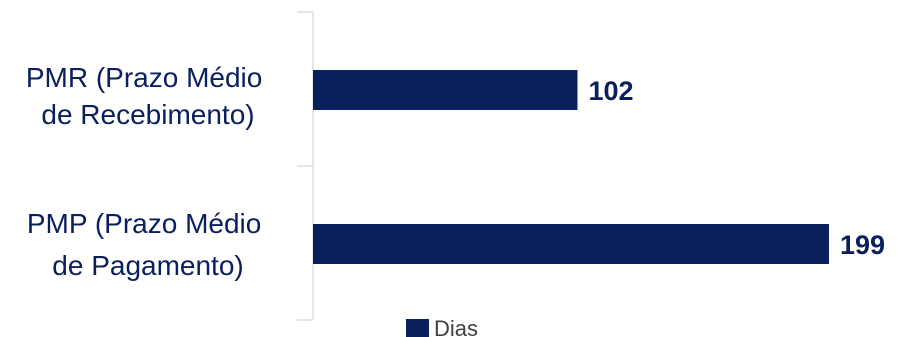 The height and width of the screenshot is (337, 897). I want to click on category-label-pmp-line-1: PMP (Prazo Médio, so click(144, 223).